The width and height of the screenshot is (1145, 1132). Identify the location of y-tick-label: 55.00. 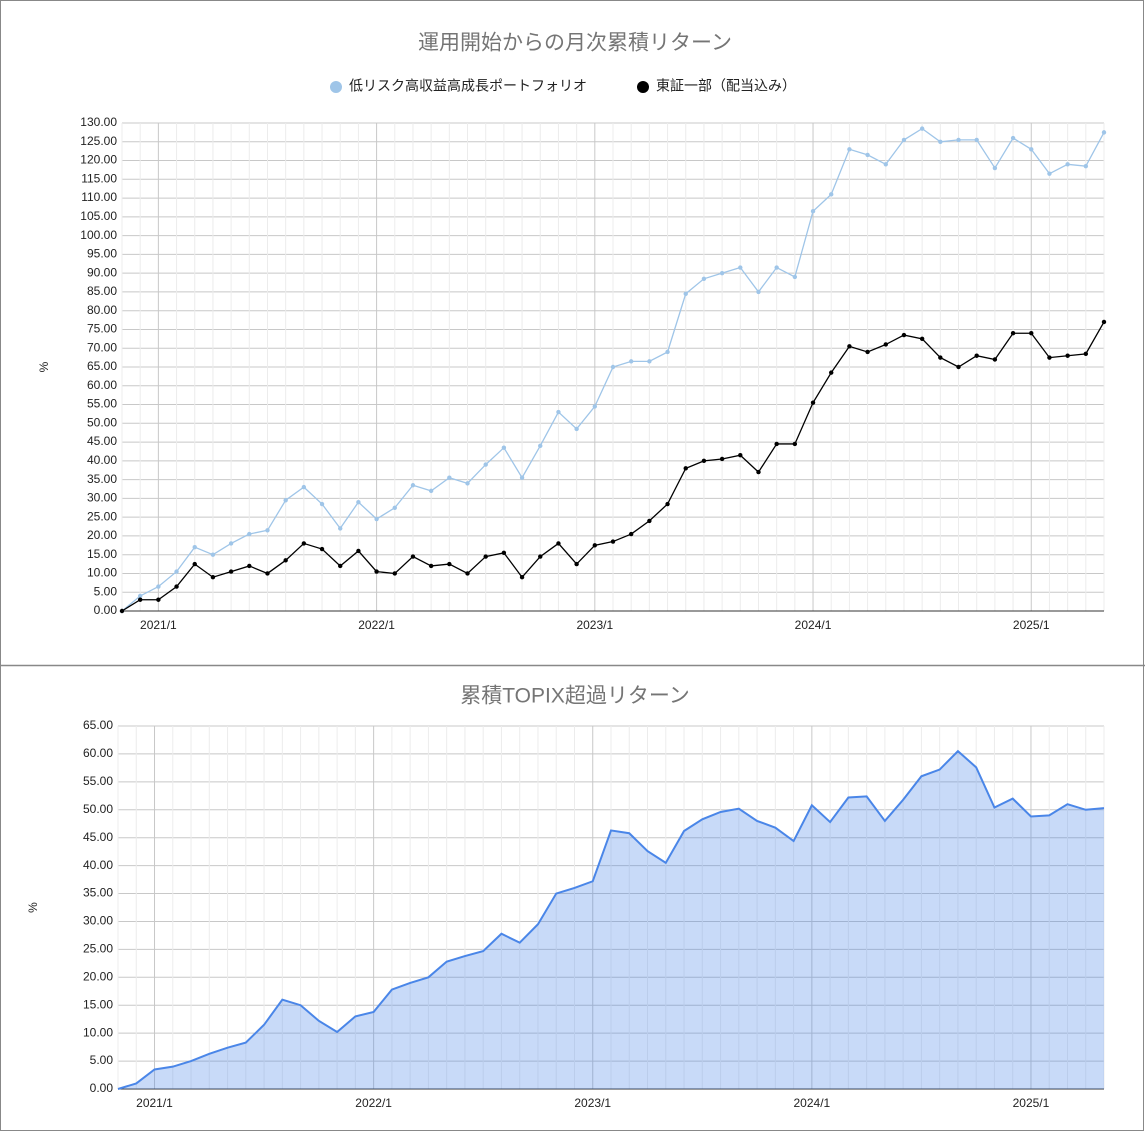
(98, 781).